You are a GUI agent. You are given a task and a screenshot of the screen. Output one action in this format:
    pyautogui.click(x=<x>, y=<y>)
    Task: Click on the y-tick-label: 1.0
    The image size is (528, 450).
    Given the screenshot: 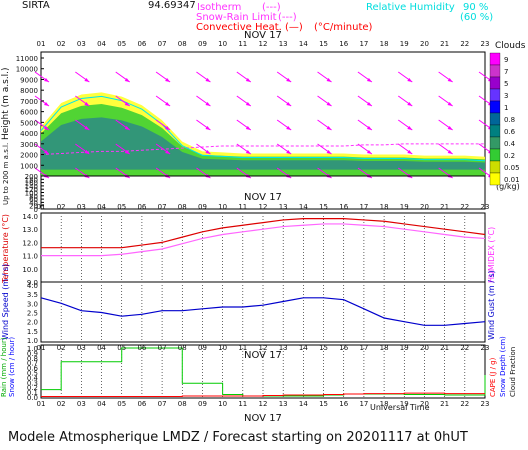 What is the action you would take?
    pyautogui.click(x=32, y=349)
    